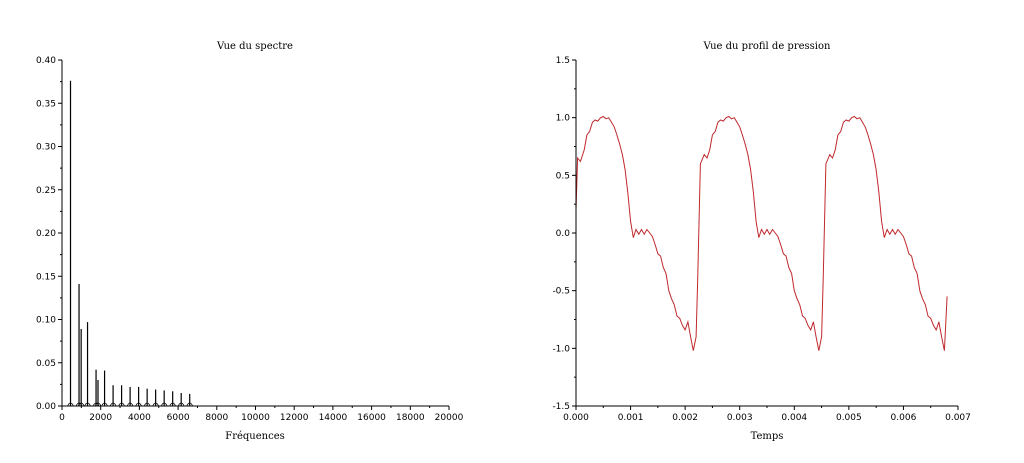  Describe the element at coordinates (46, 364) in the screenshot. I see `spectrum-y-tick-label: 0.05` at that location.